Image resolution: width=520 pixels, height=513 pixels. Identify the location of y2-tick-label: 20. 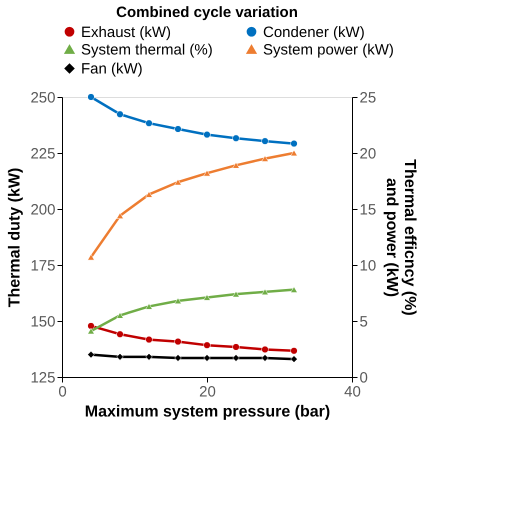
(368, 154).